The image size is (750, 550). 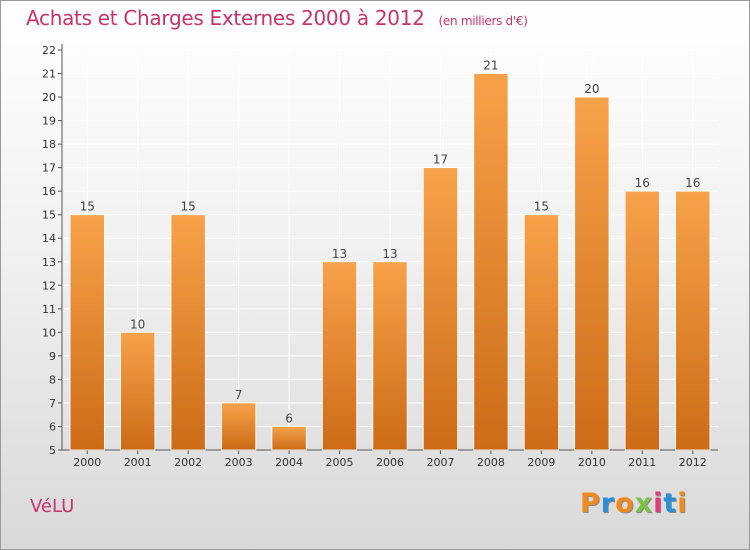 I want to click on y-tick-label: 22, so click(x=49, y=50).